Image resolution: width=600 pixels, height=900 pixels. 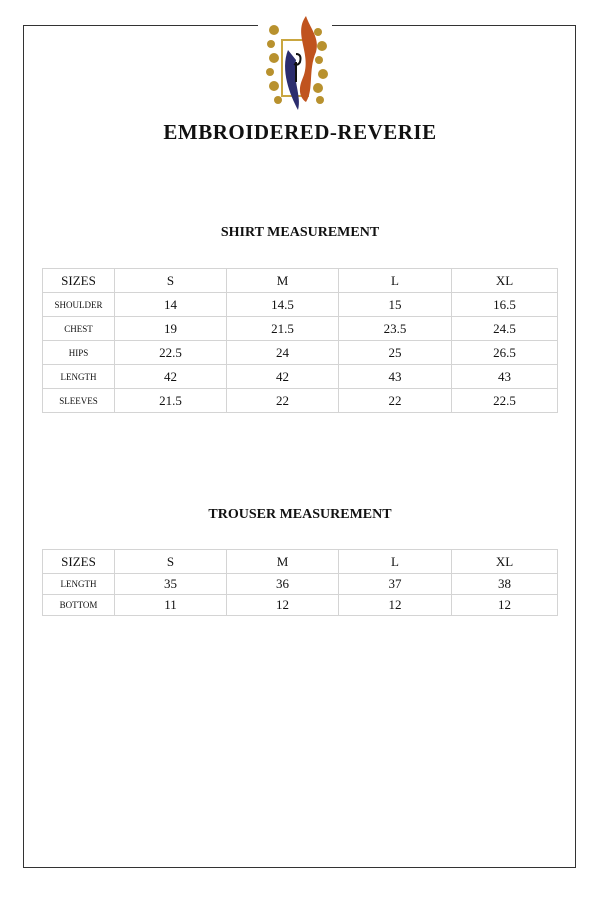 I want to click on cell: 23.5, so click(x=395, y=328).